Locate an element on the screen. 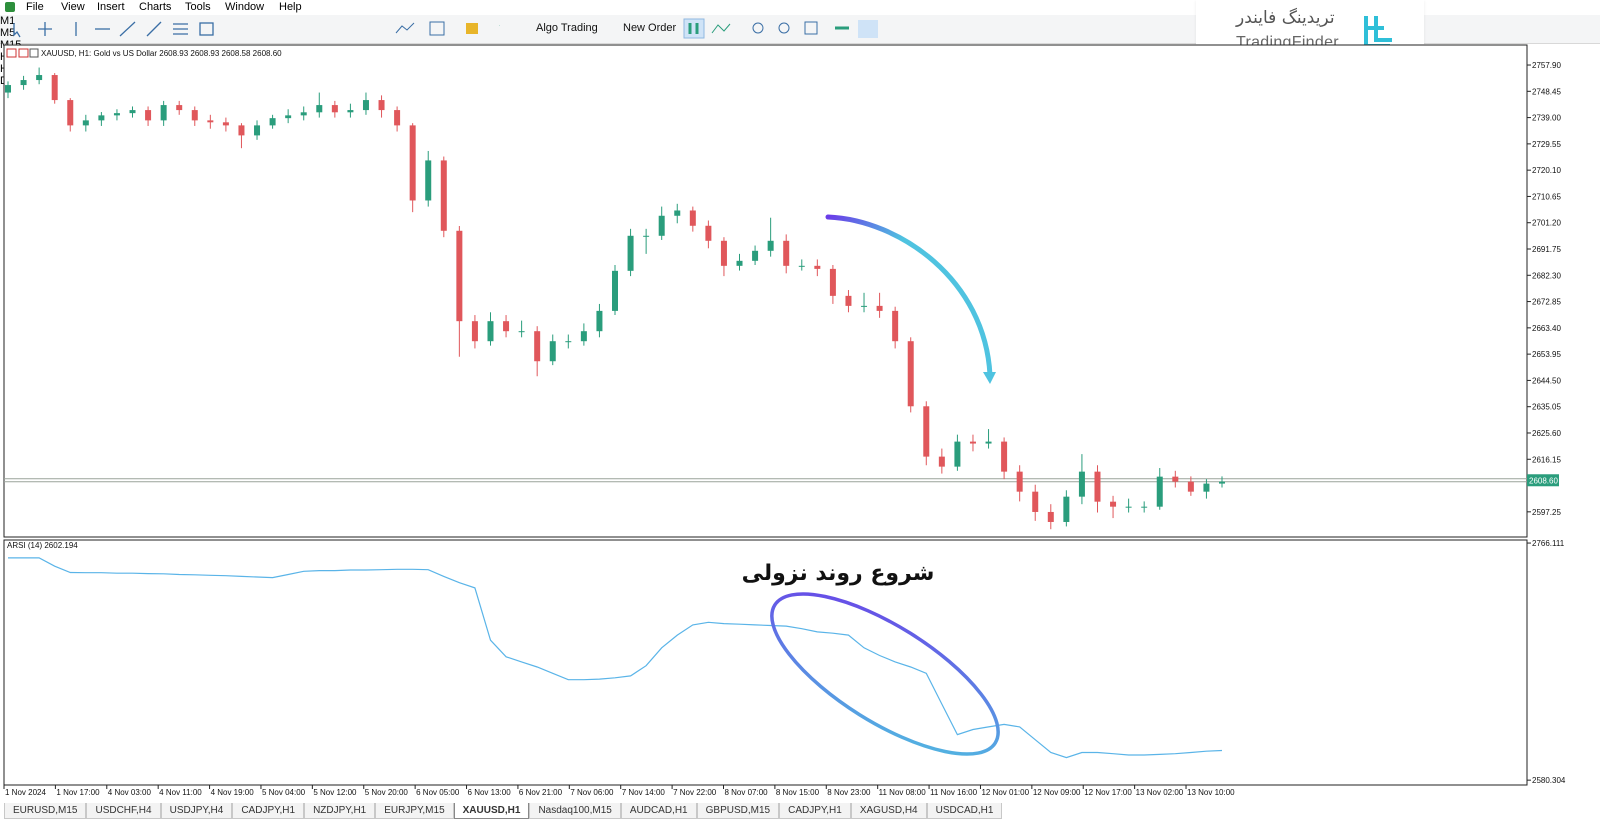  x-tick-label: 7 Nov 14:00 is located at coordinates (644, 792).